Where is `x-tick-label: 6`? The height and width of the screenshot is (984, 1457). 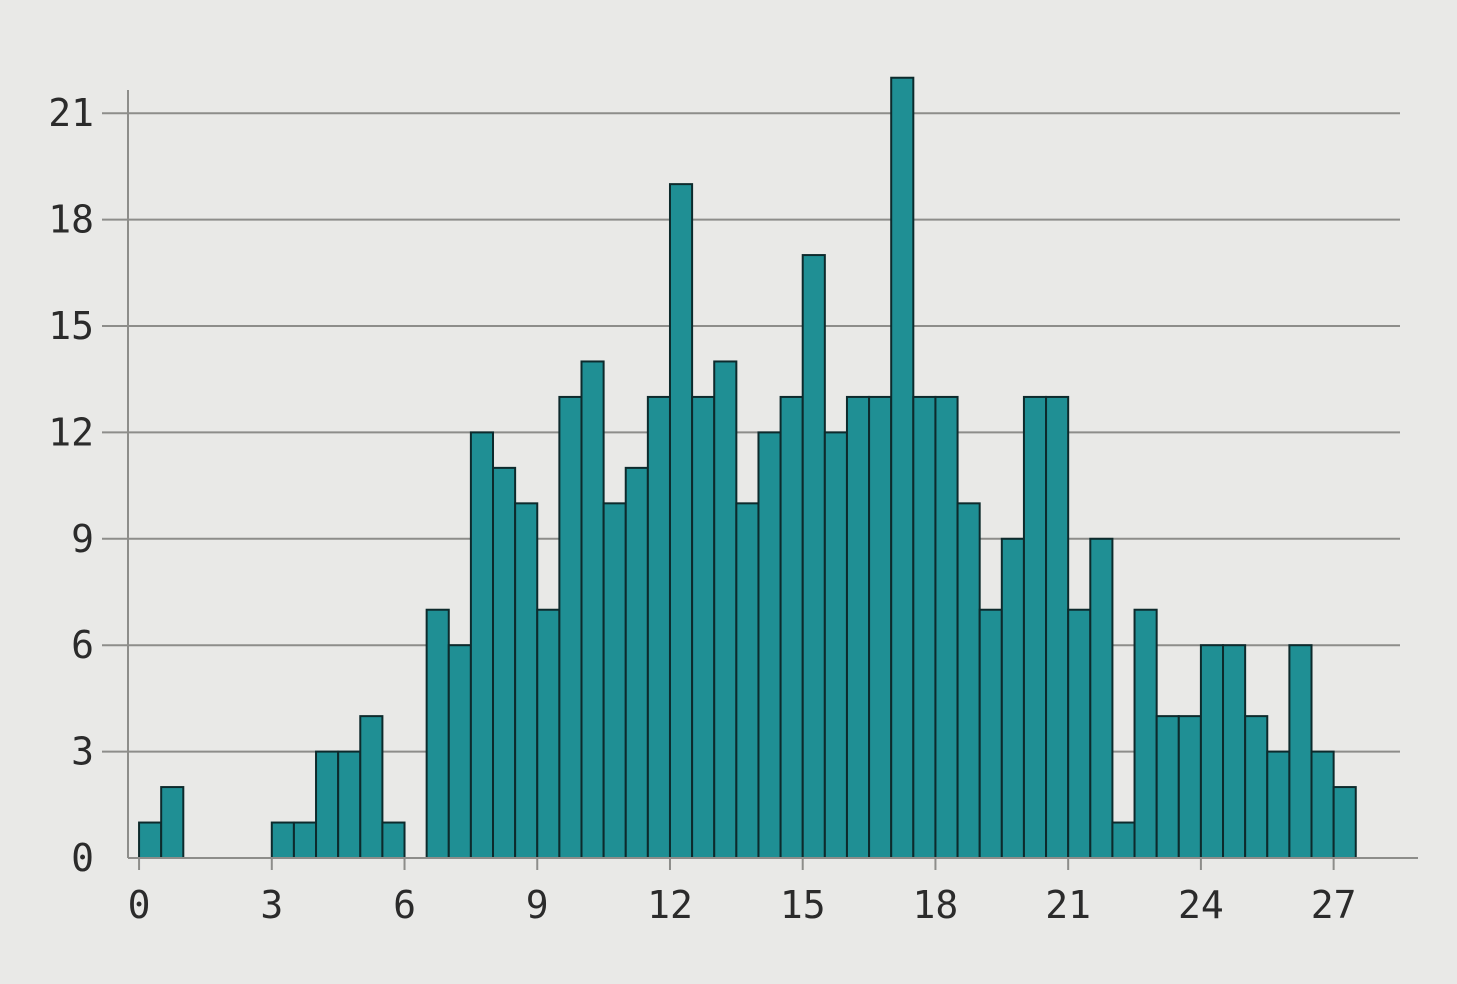 x-tick-label: 6 is located at coordinates (404, 905).